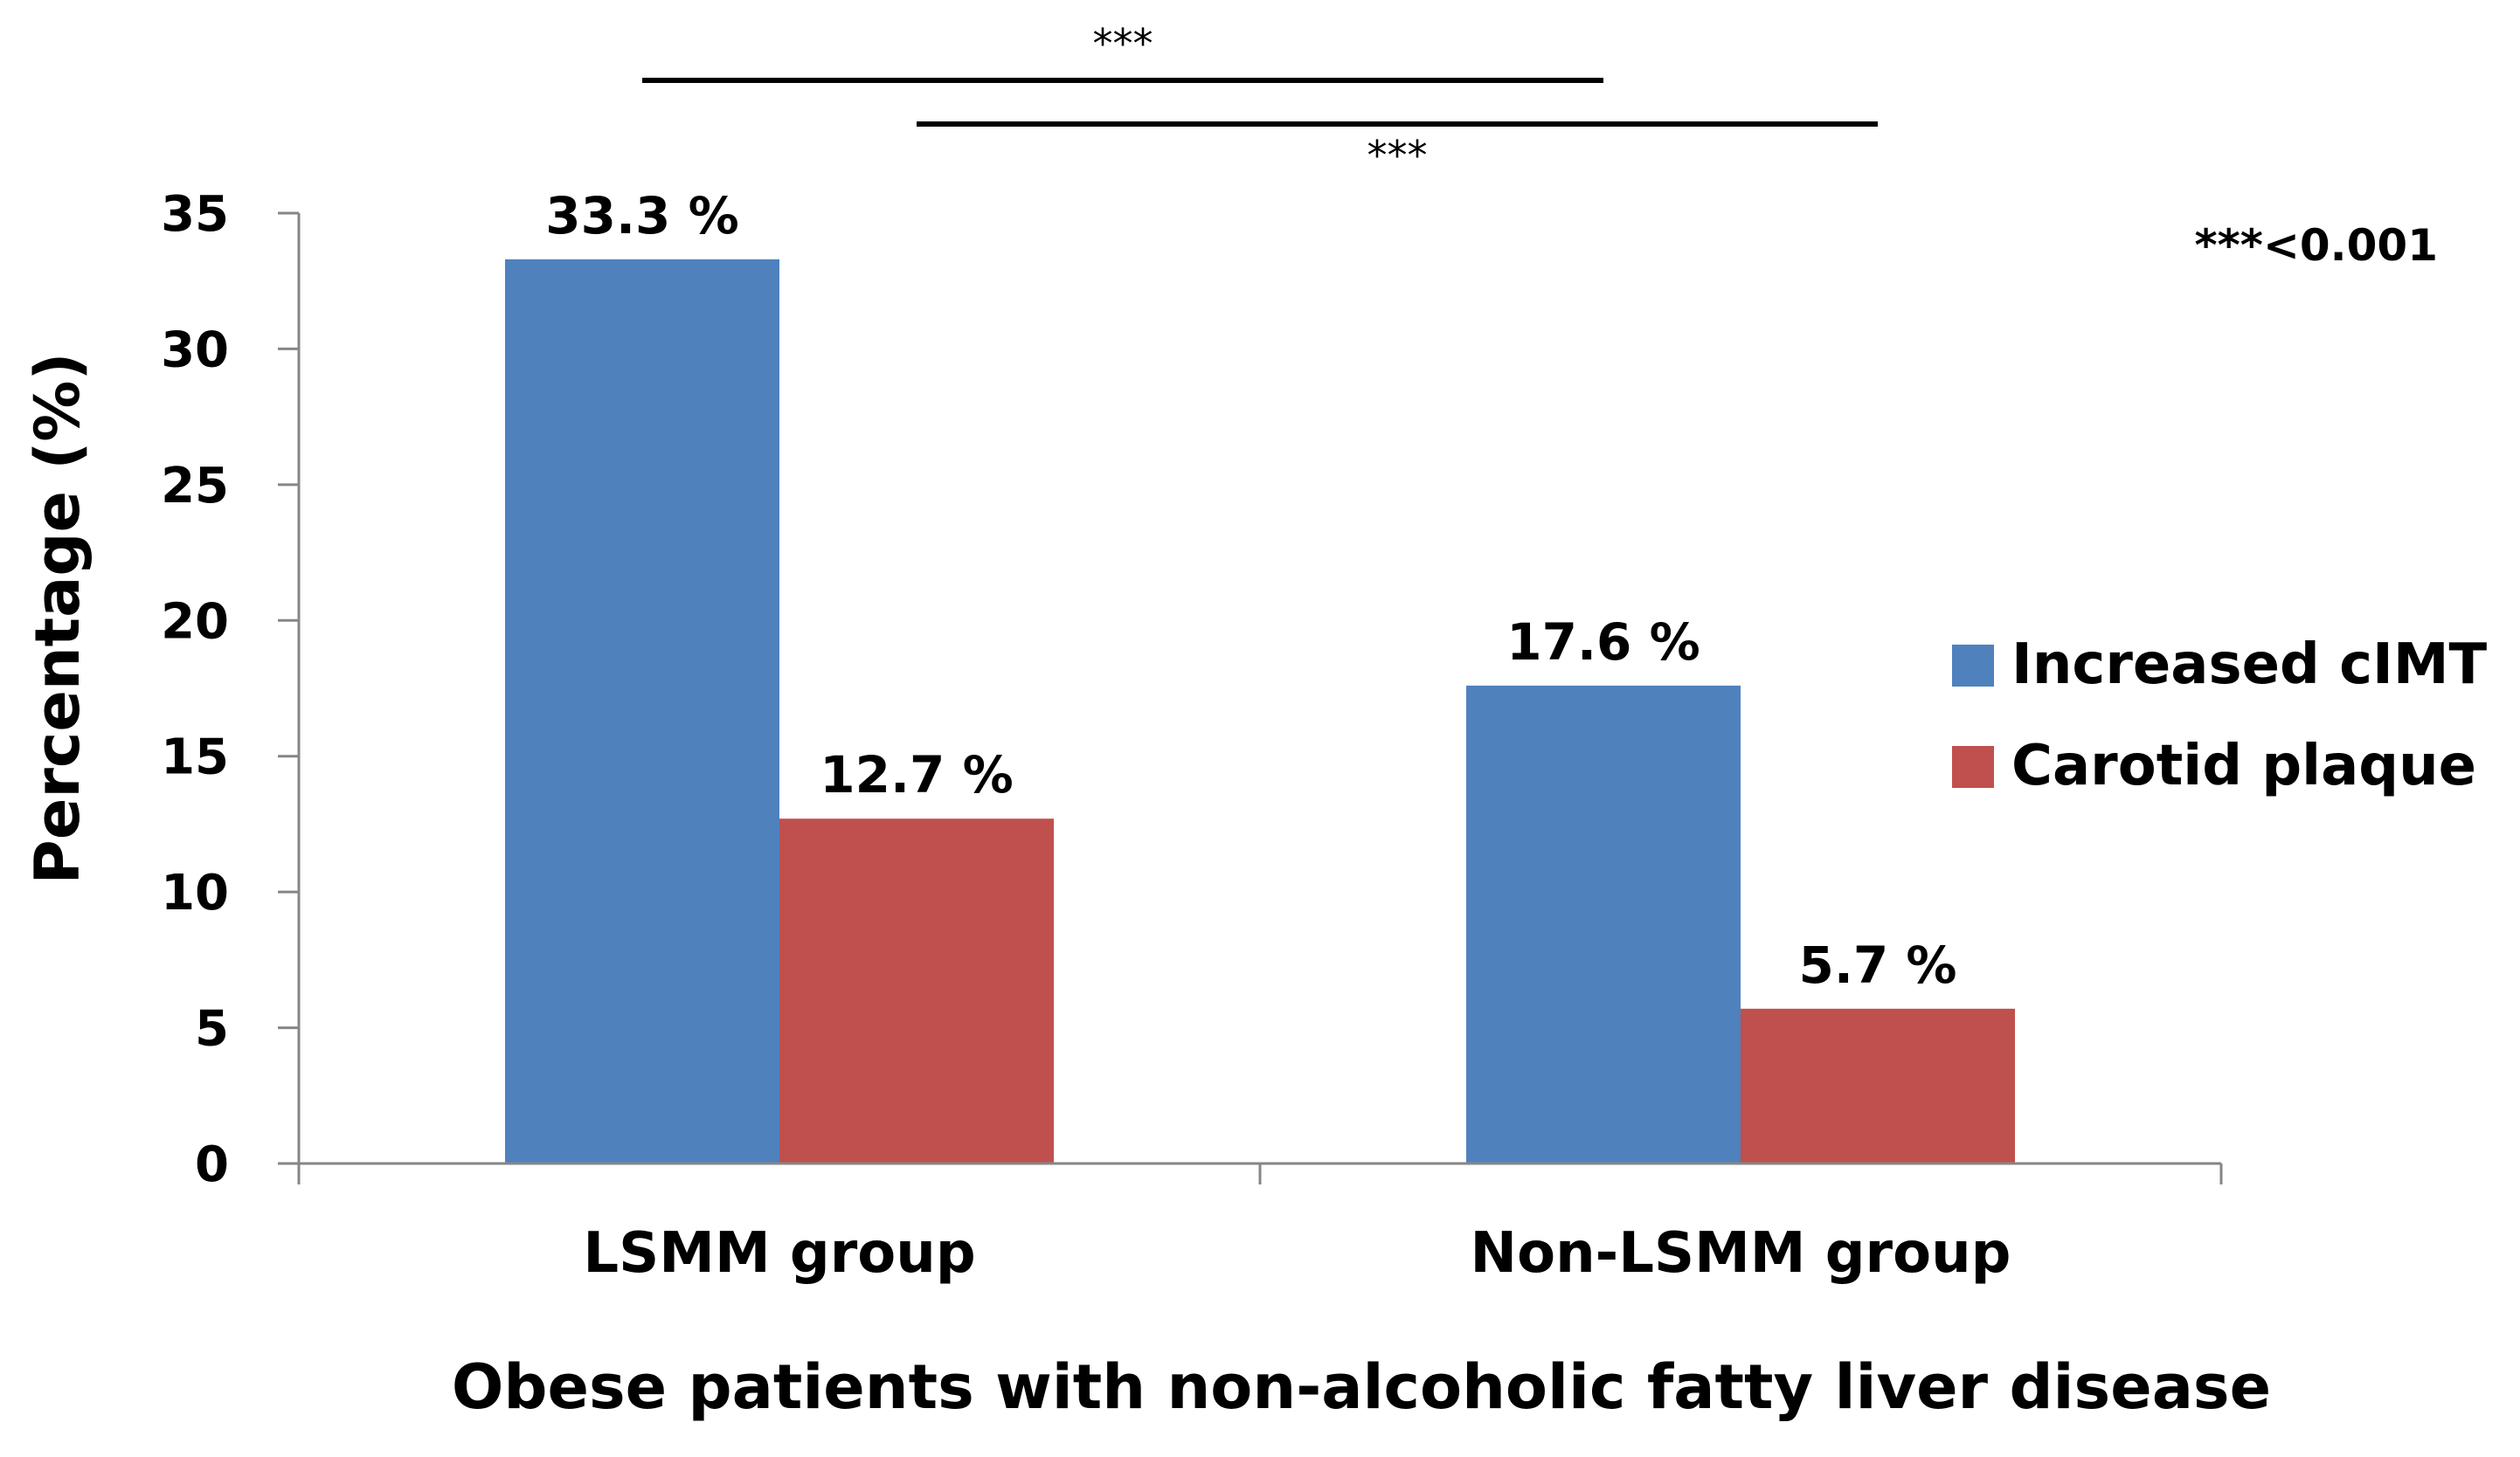 The image size is (2520, 1457). I want to click on x-tick-label: LSMM group, so click(779, 1253).